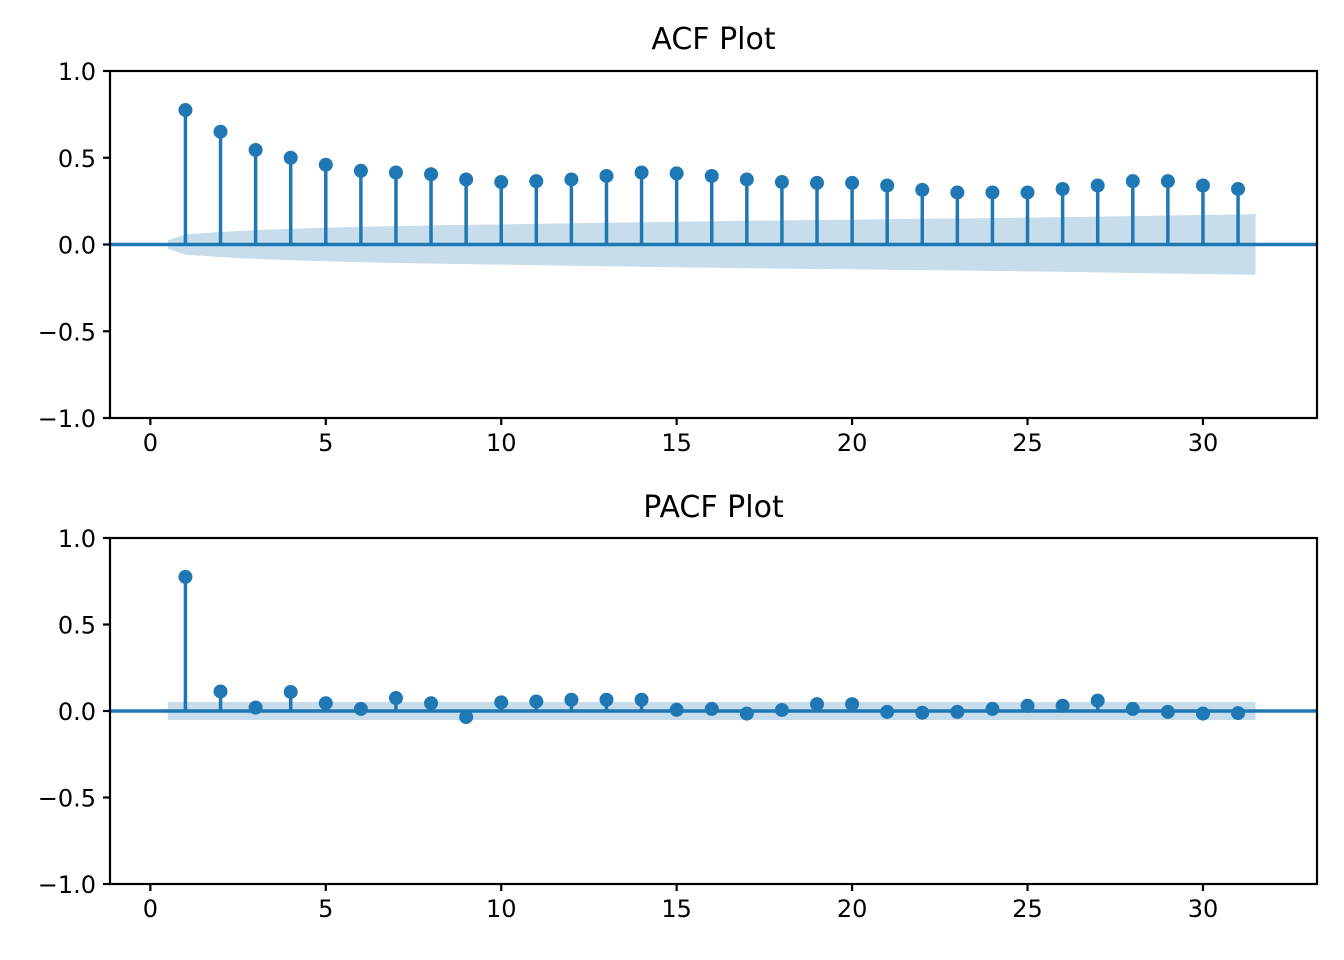 This screenshot has width=1344, height=960. What do you see at coordinates (713, 39) in the screenshot?
I see `acf-plot-title: ACF Plot` at bounding box center [713, 39].